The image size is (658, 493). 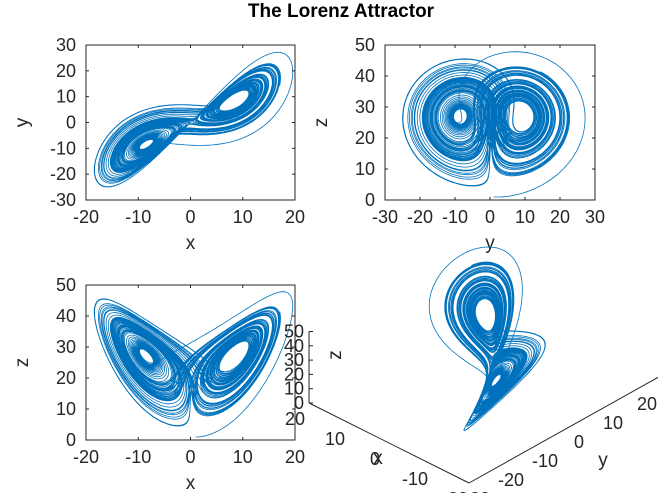 I want to click on z-tick-label: 40, so click(x=294, y=346).